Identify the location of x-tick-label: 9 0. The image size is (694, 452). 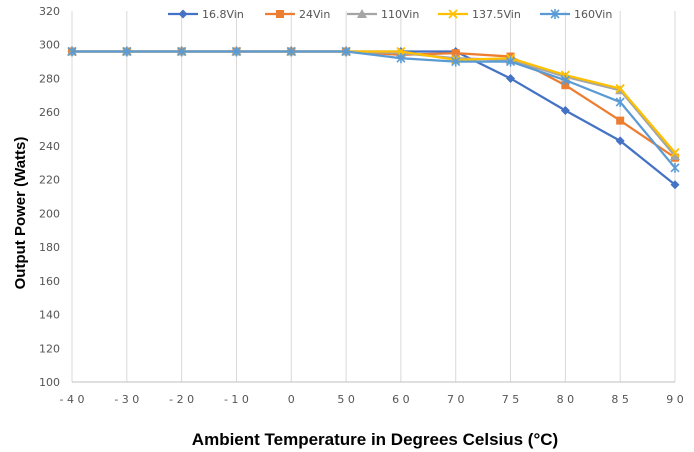
(675, 399).